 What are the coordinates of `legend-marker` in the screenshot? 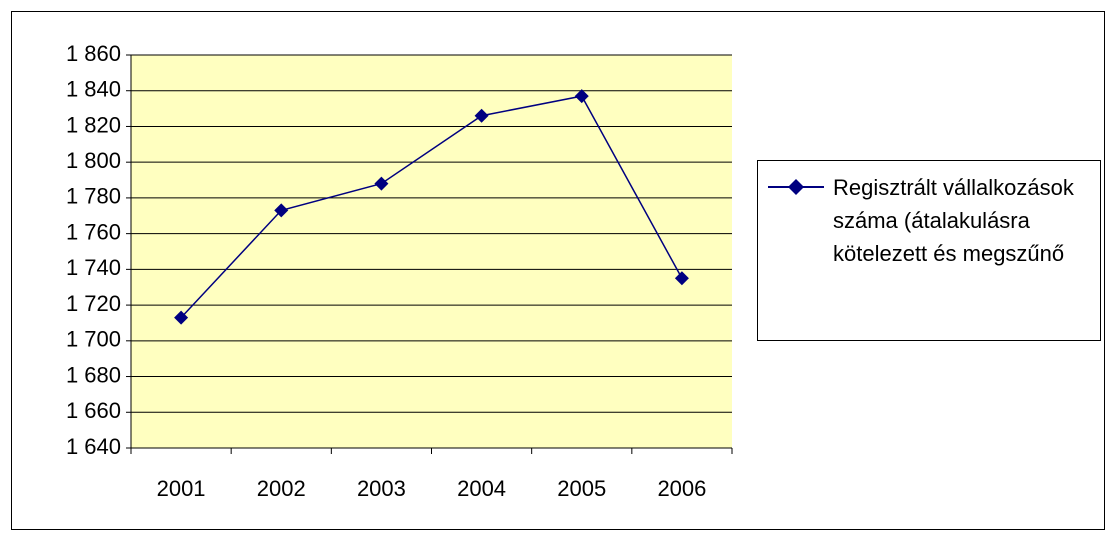 It's located at (796, 187).